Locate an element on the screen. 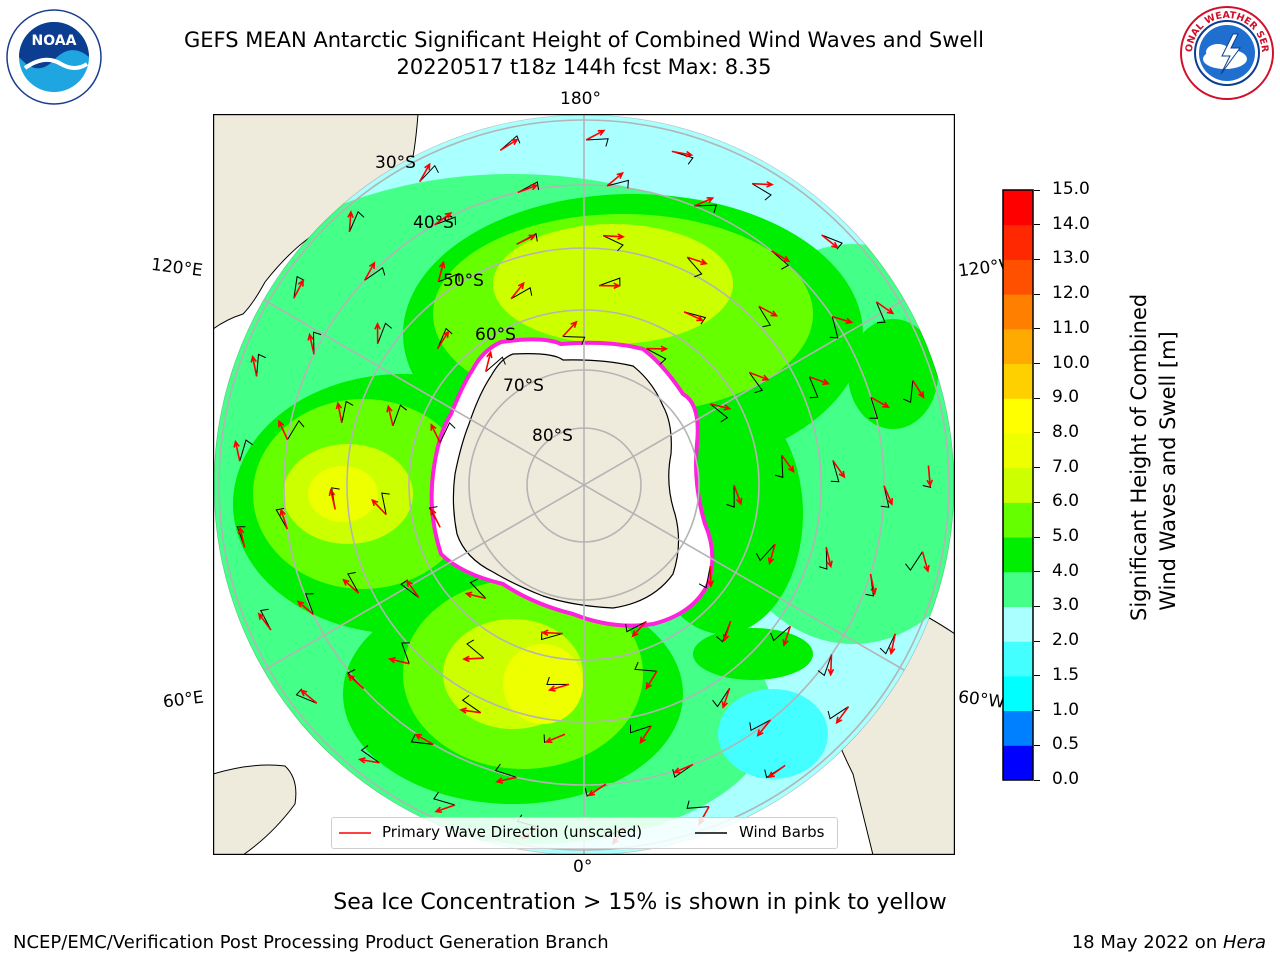  colorbar-tick-label: 7.0 is located at coordinates (1066, 466).